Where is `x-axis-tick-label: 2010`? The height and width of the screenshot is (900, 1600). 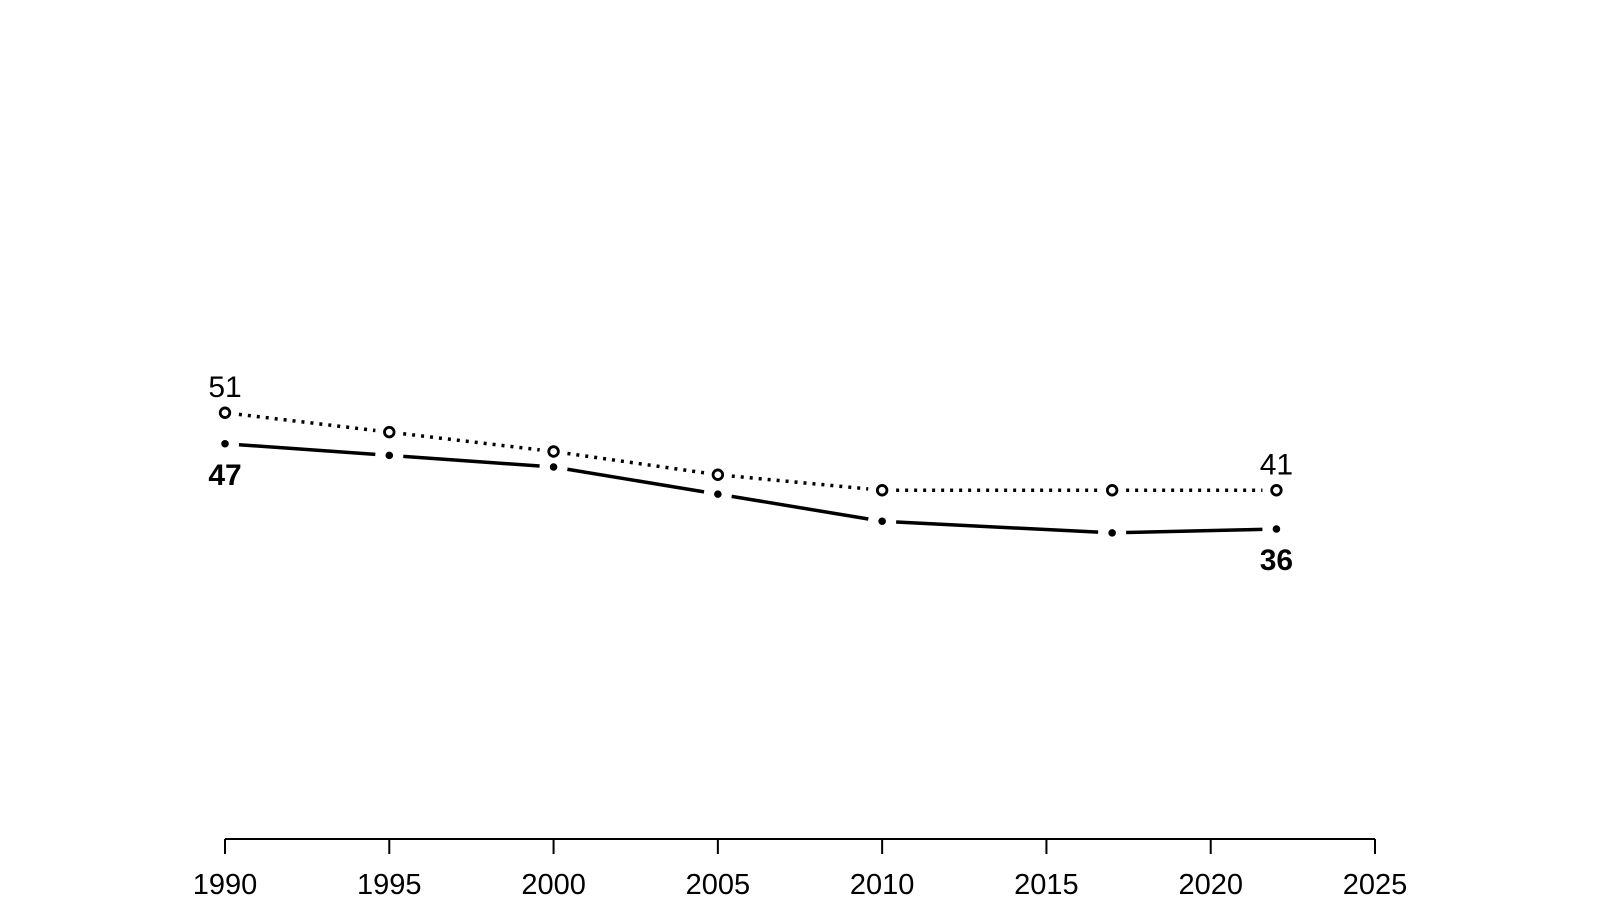
x-axis-tick-label: 2010 is located at coordinates (882, 884).